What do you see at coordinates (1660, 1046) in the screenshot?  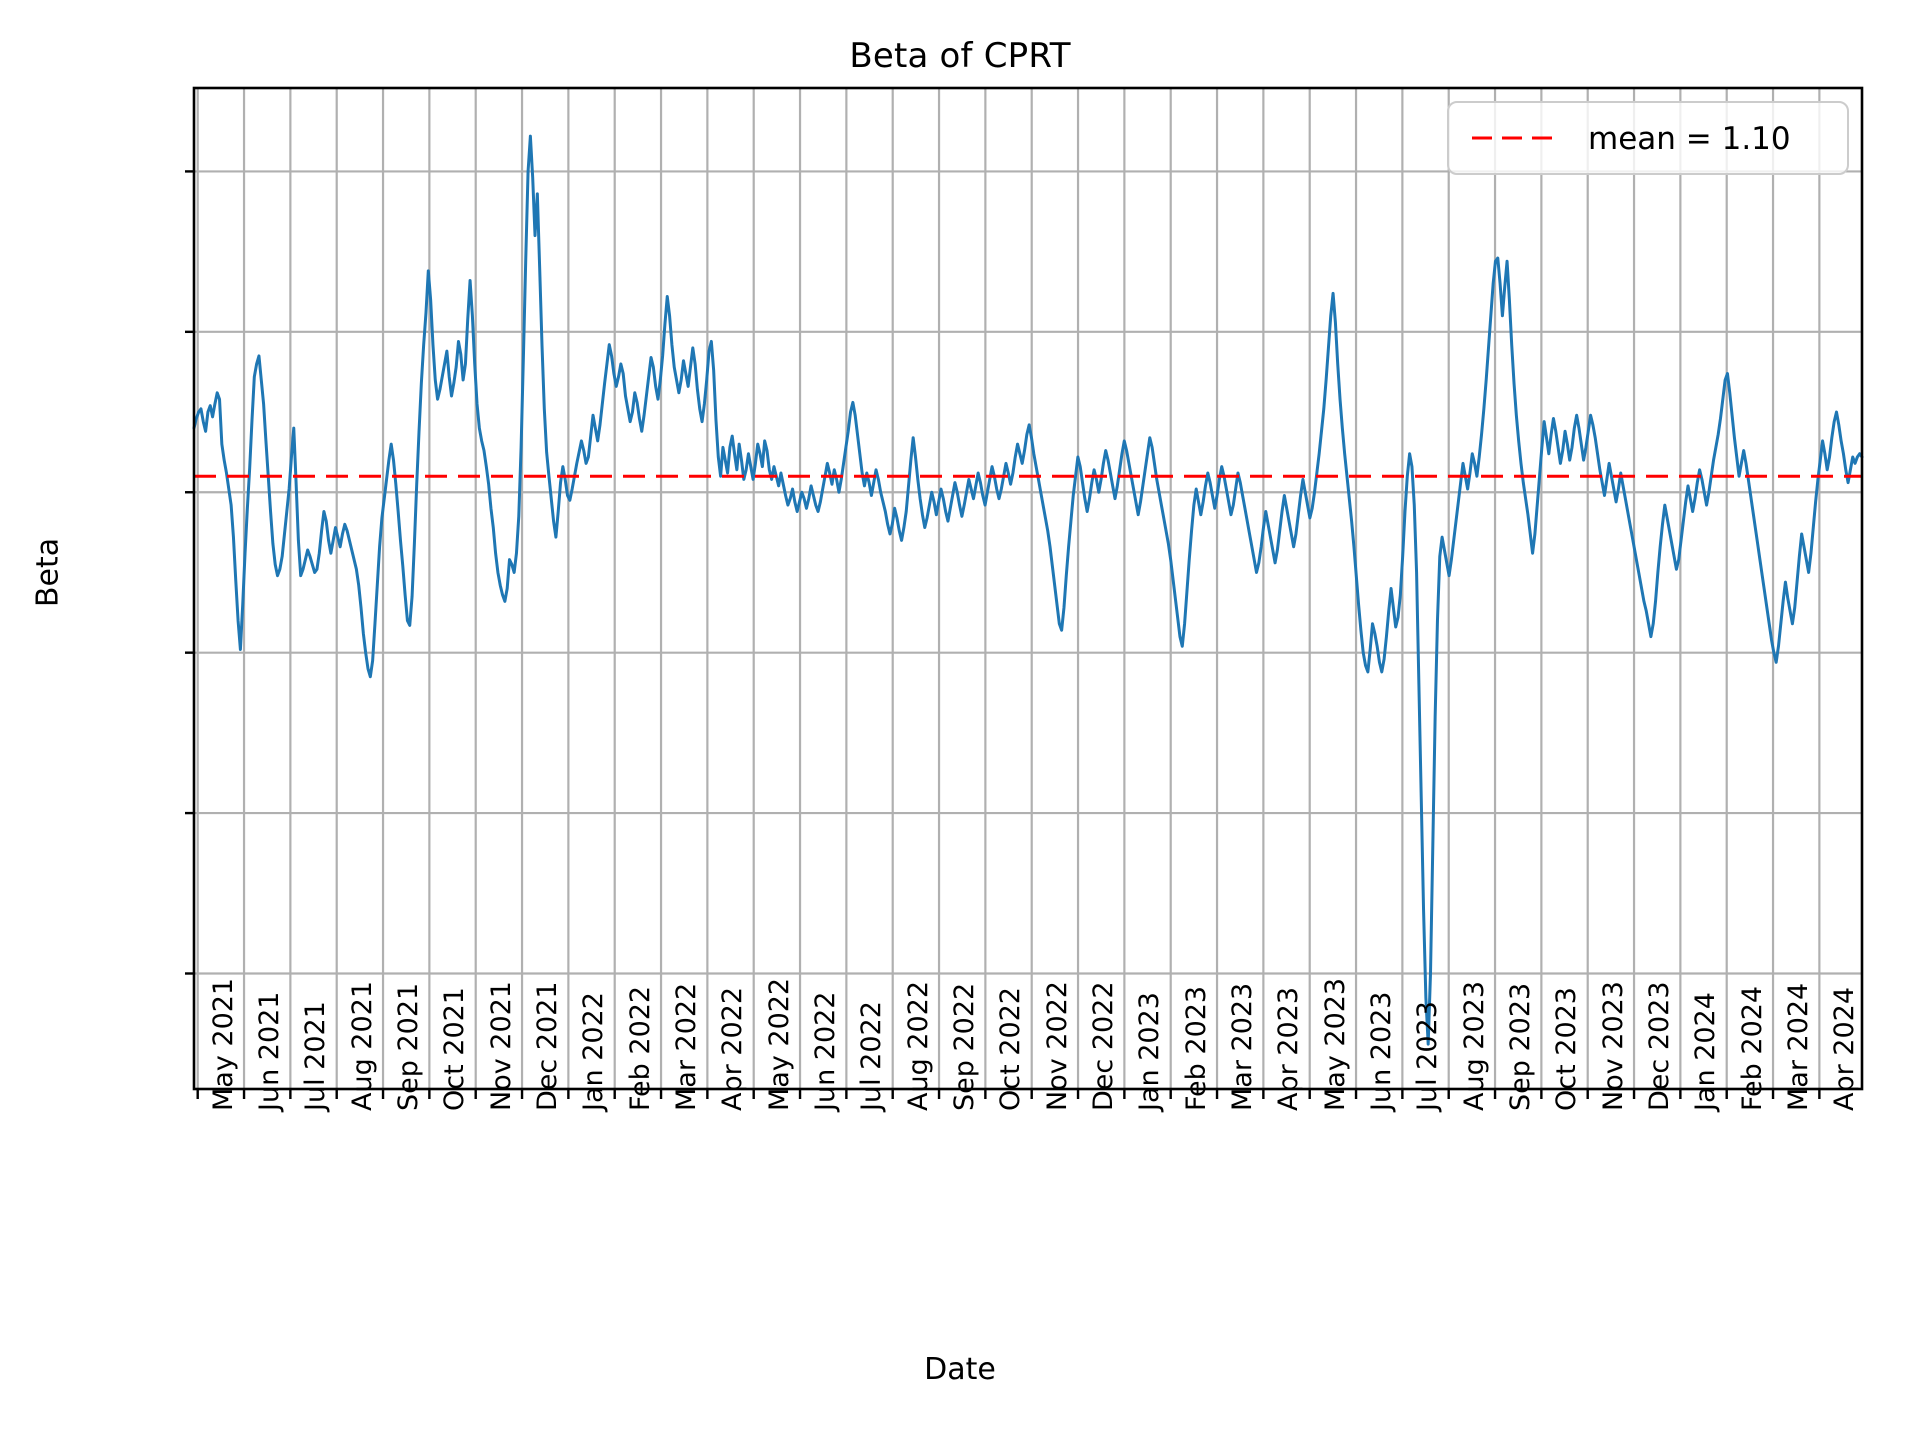 I see `x-tick-label: Dec 2023` at bounding box center [1660, 1046].